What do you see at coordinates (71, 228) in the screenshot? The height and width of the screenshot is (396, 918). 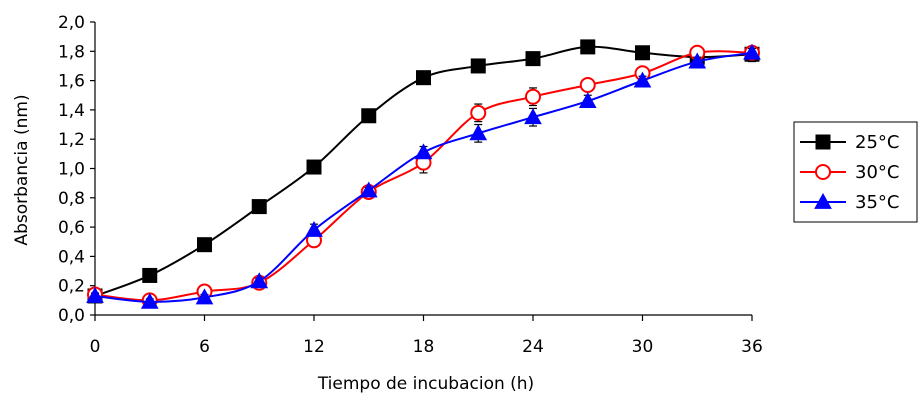 I see `y-tick-label: 0,6` at bounding box center [71, 228].